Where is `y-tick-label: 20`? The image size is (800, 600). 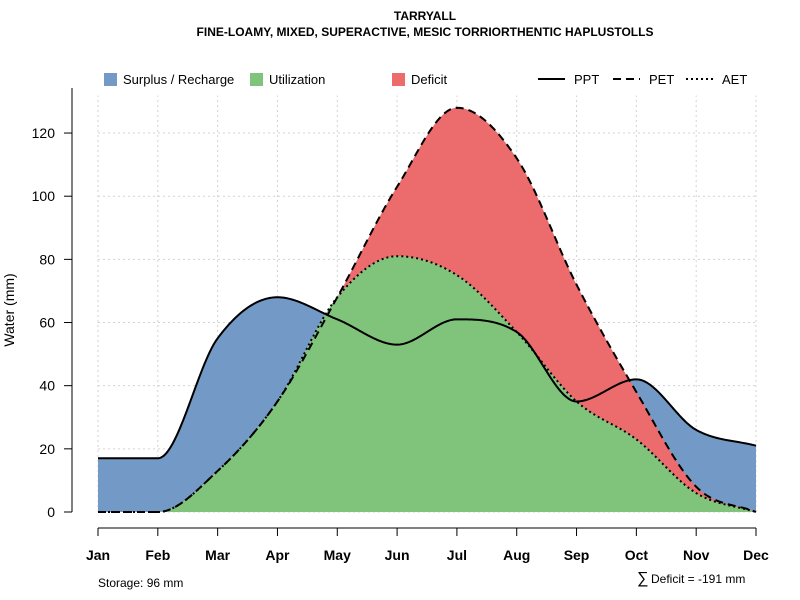 y-tick-label: 20 is located at coordinates (47, 449).